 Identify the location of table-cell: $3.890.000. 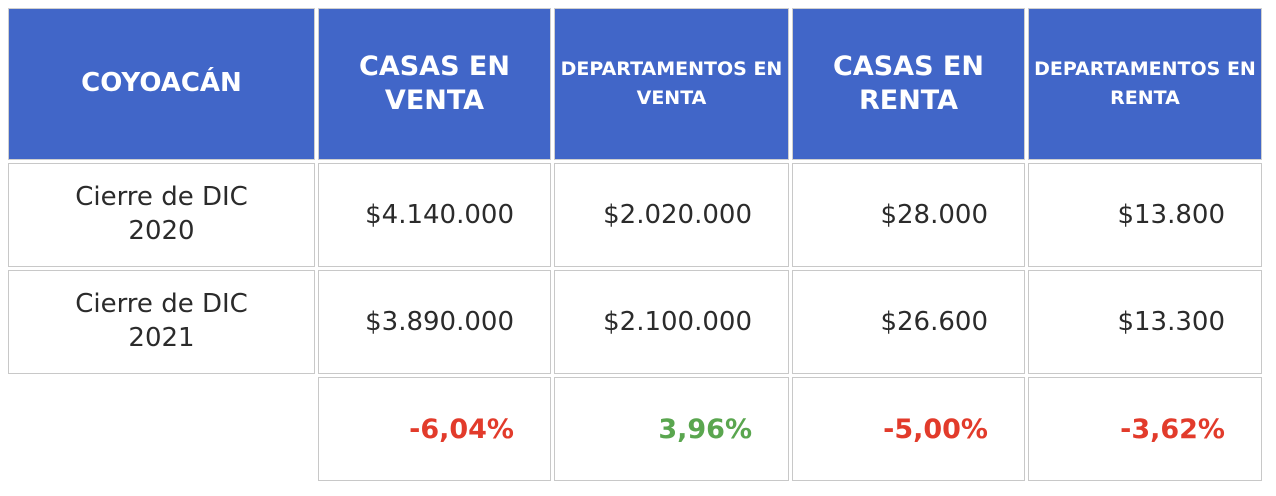
(434, 322).